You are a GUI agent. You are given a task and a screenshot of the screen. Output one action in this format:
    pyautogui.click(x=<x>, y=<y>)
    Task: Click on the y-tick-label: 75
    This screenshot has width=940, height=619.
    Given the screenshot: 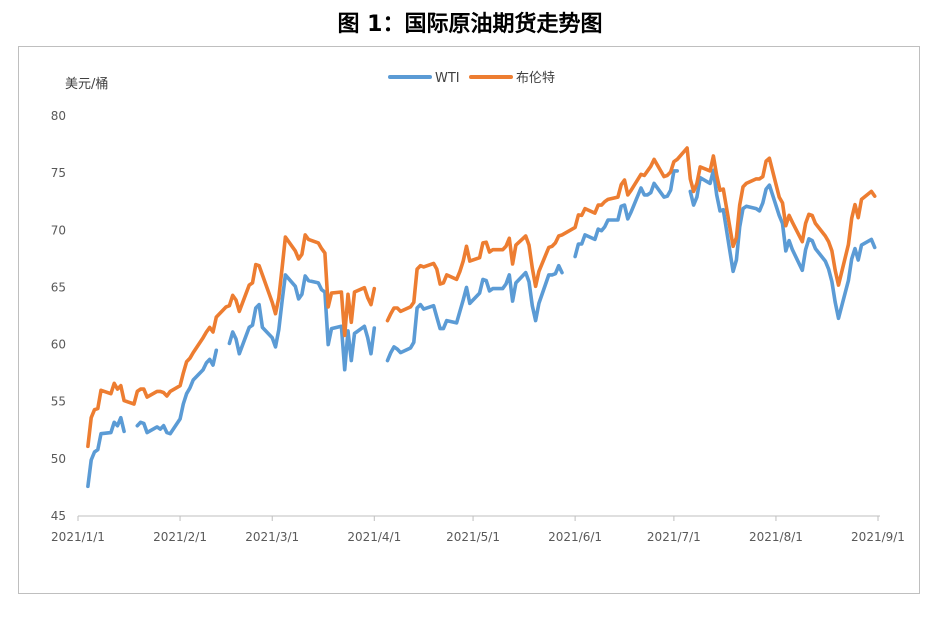 What is the action you would take?
    pyautogui.click(x=58, y=173)
    